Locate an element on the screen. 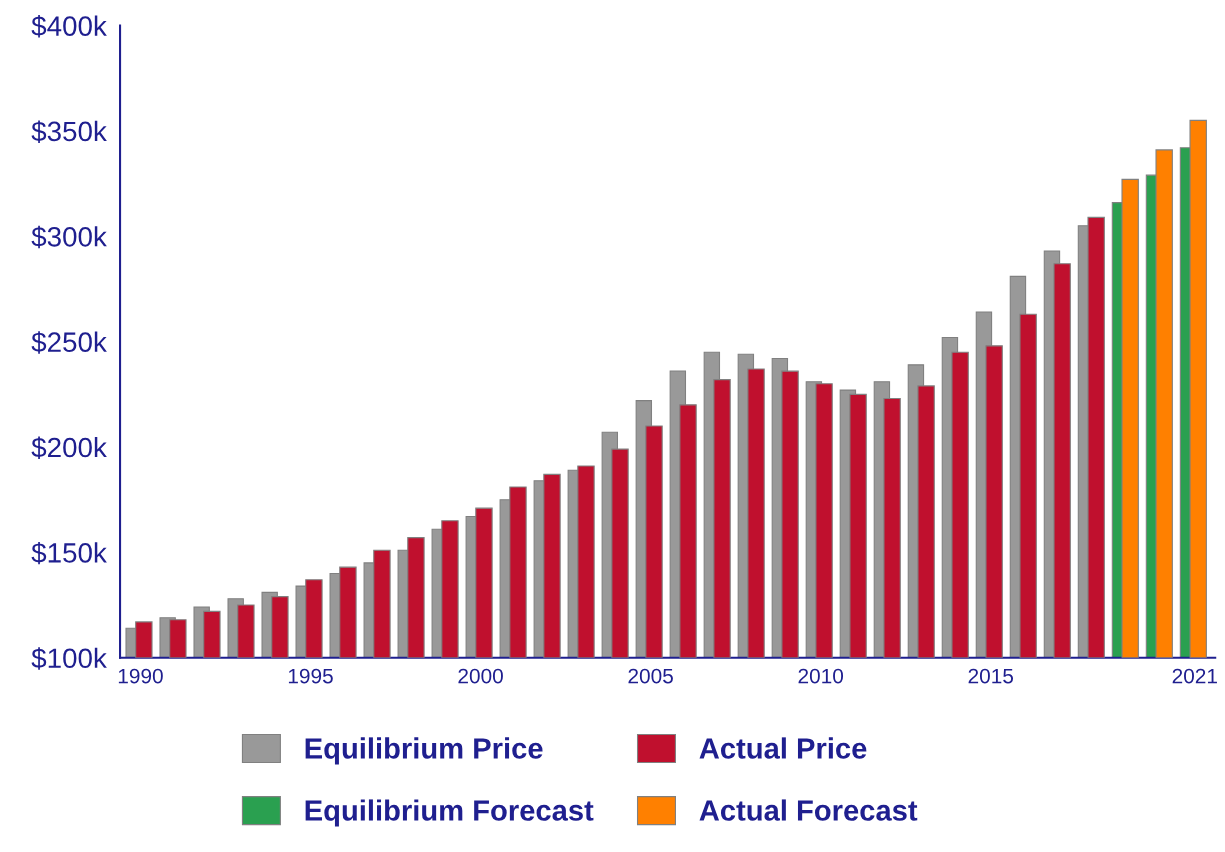 The width and height of the screenshot is (1225, 852). x-tick-label: 2010 is located at coordinates (821, 676).